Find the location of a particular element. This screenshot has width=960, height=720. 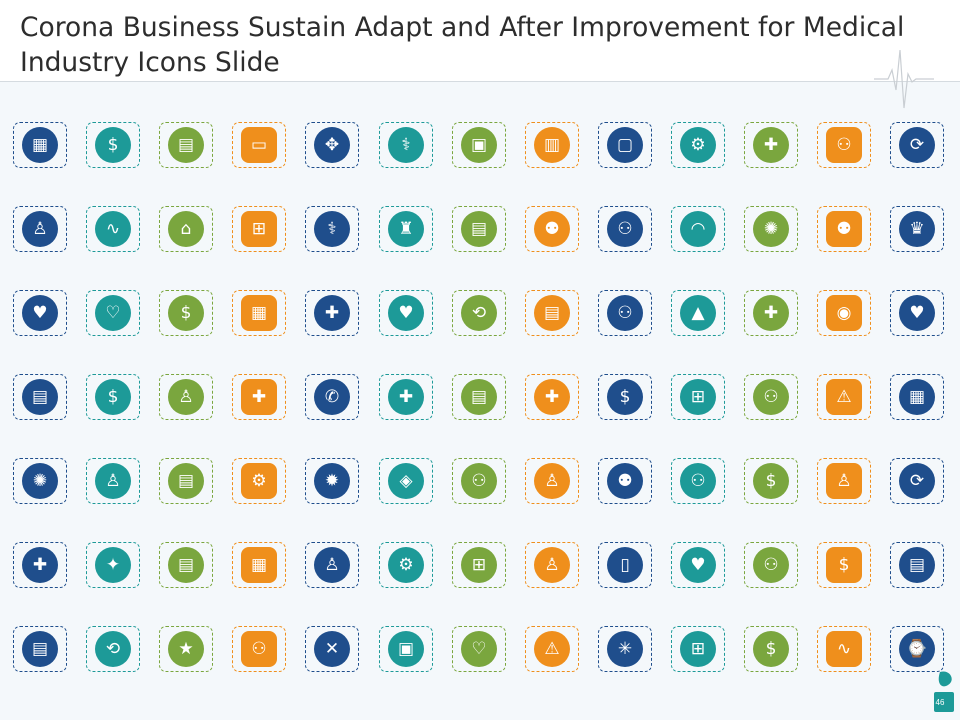

idea-report-icon: ✦ is located at coordinates (113, 565).